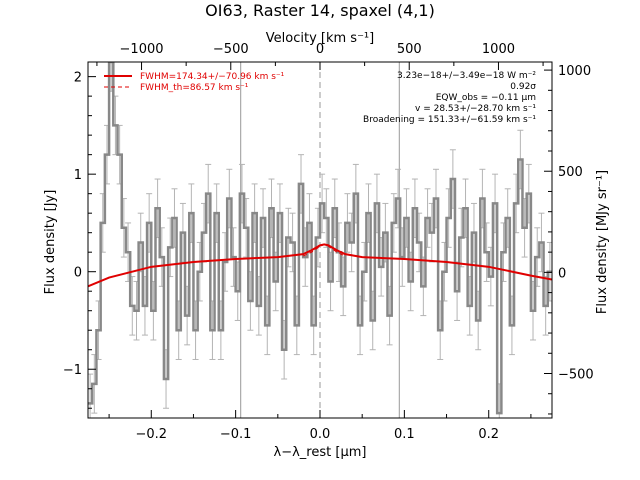 The image size is (640, 480). What do you see at coordinates (576, 375) in the screenshot?
I see `right-tick-label: −500` at bounding box center [576, 375].